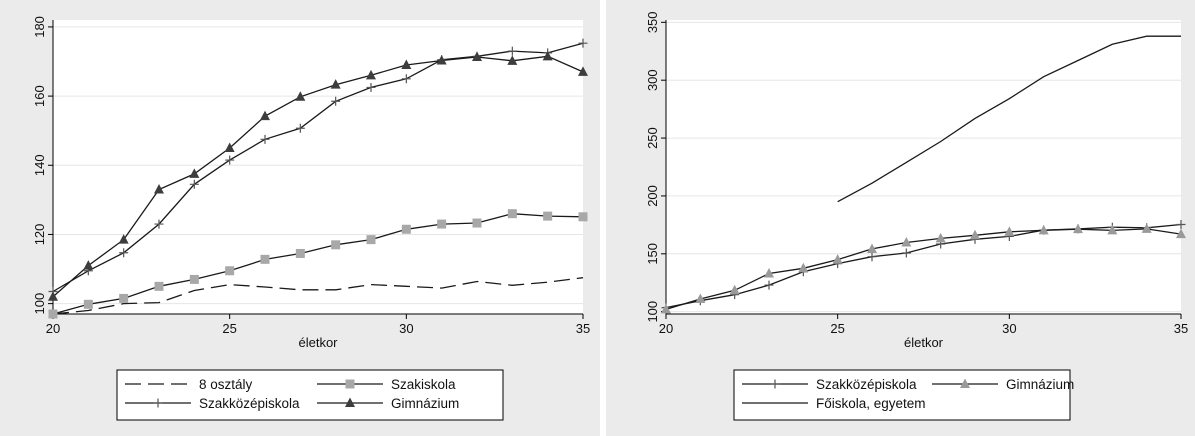 Image resolution: width=1195 pixels, height=436 pixels. I want to click on chart1-y-tick-label: 140, so click(39, 165).